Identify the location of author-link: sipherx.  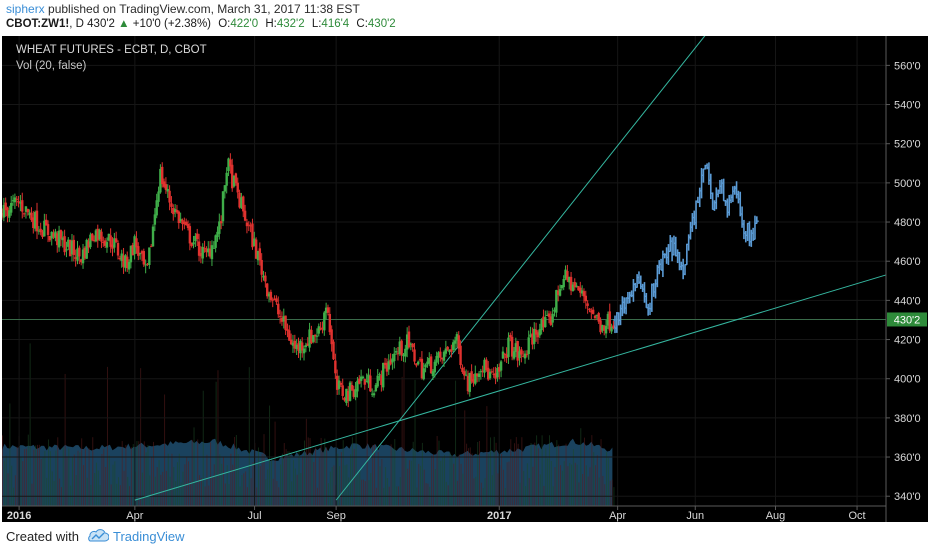
(25, 9).